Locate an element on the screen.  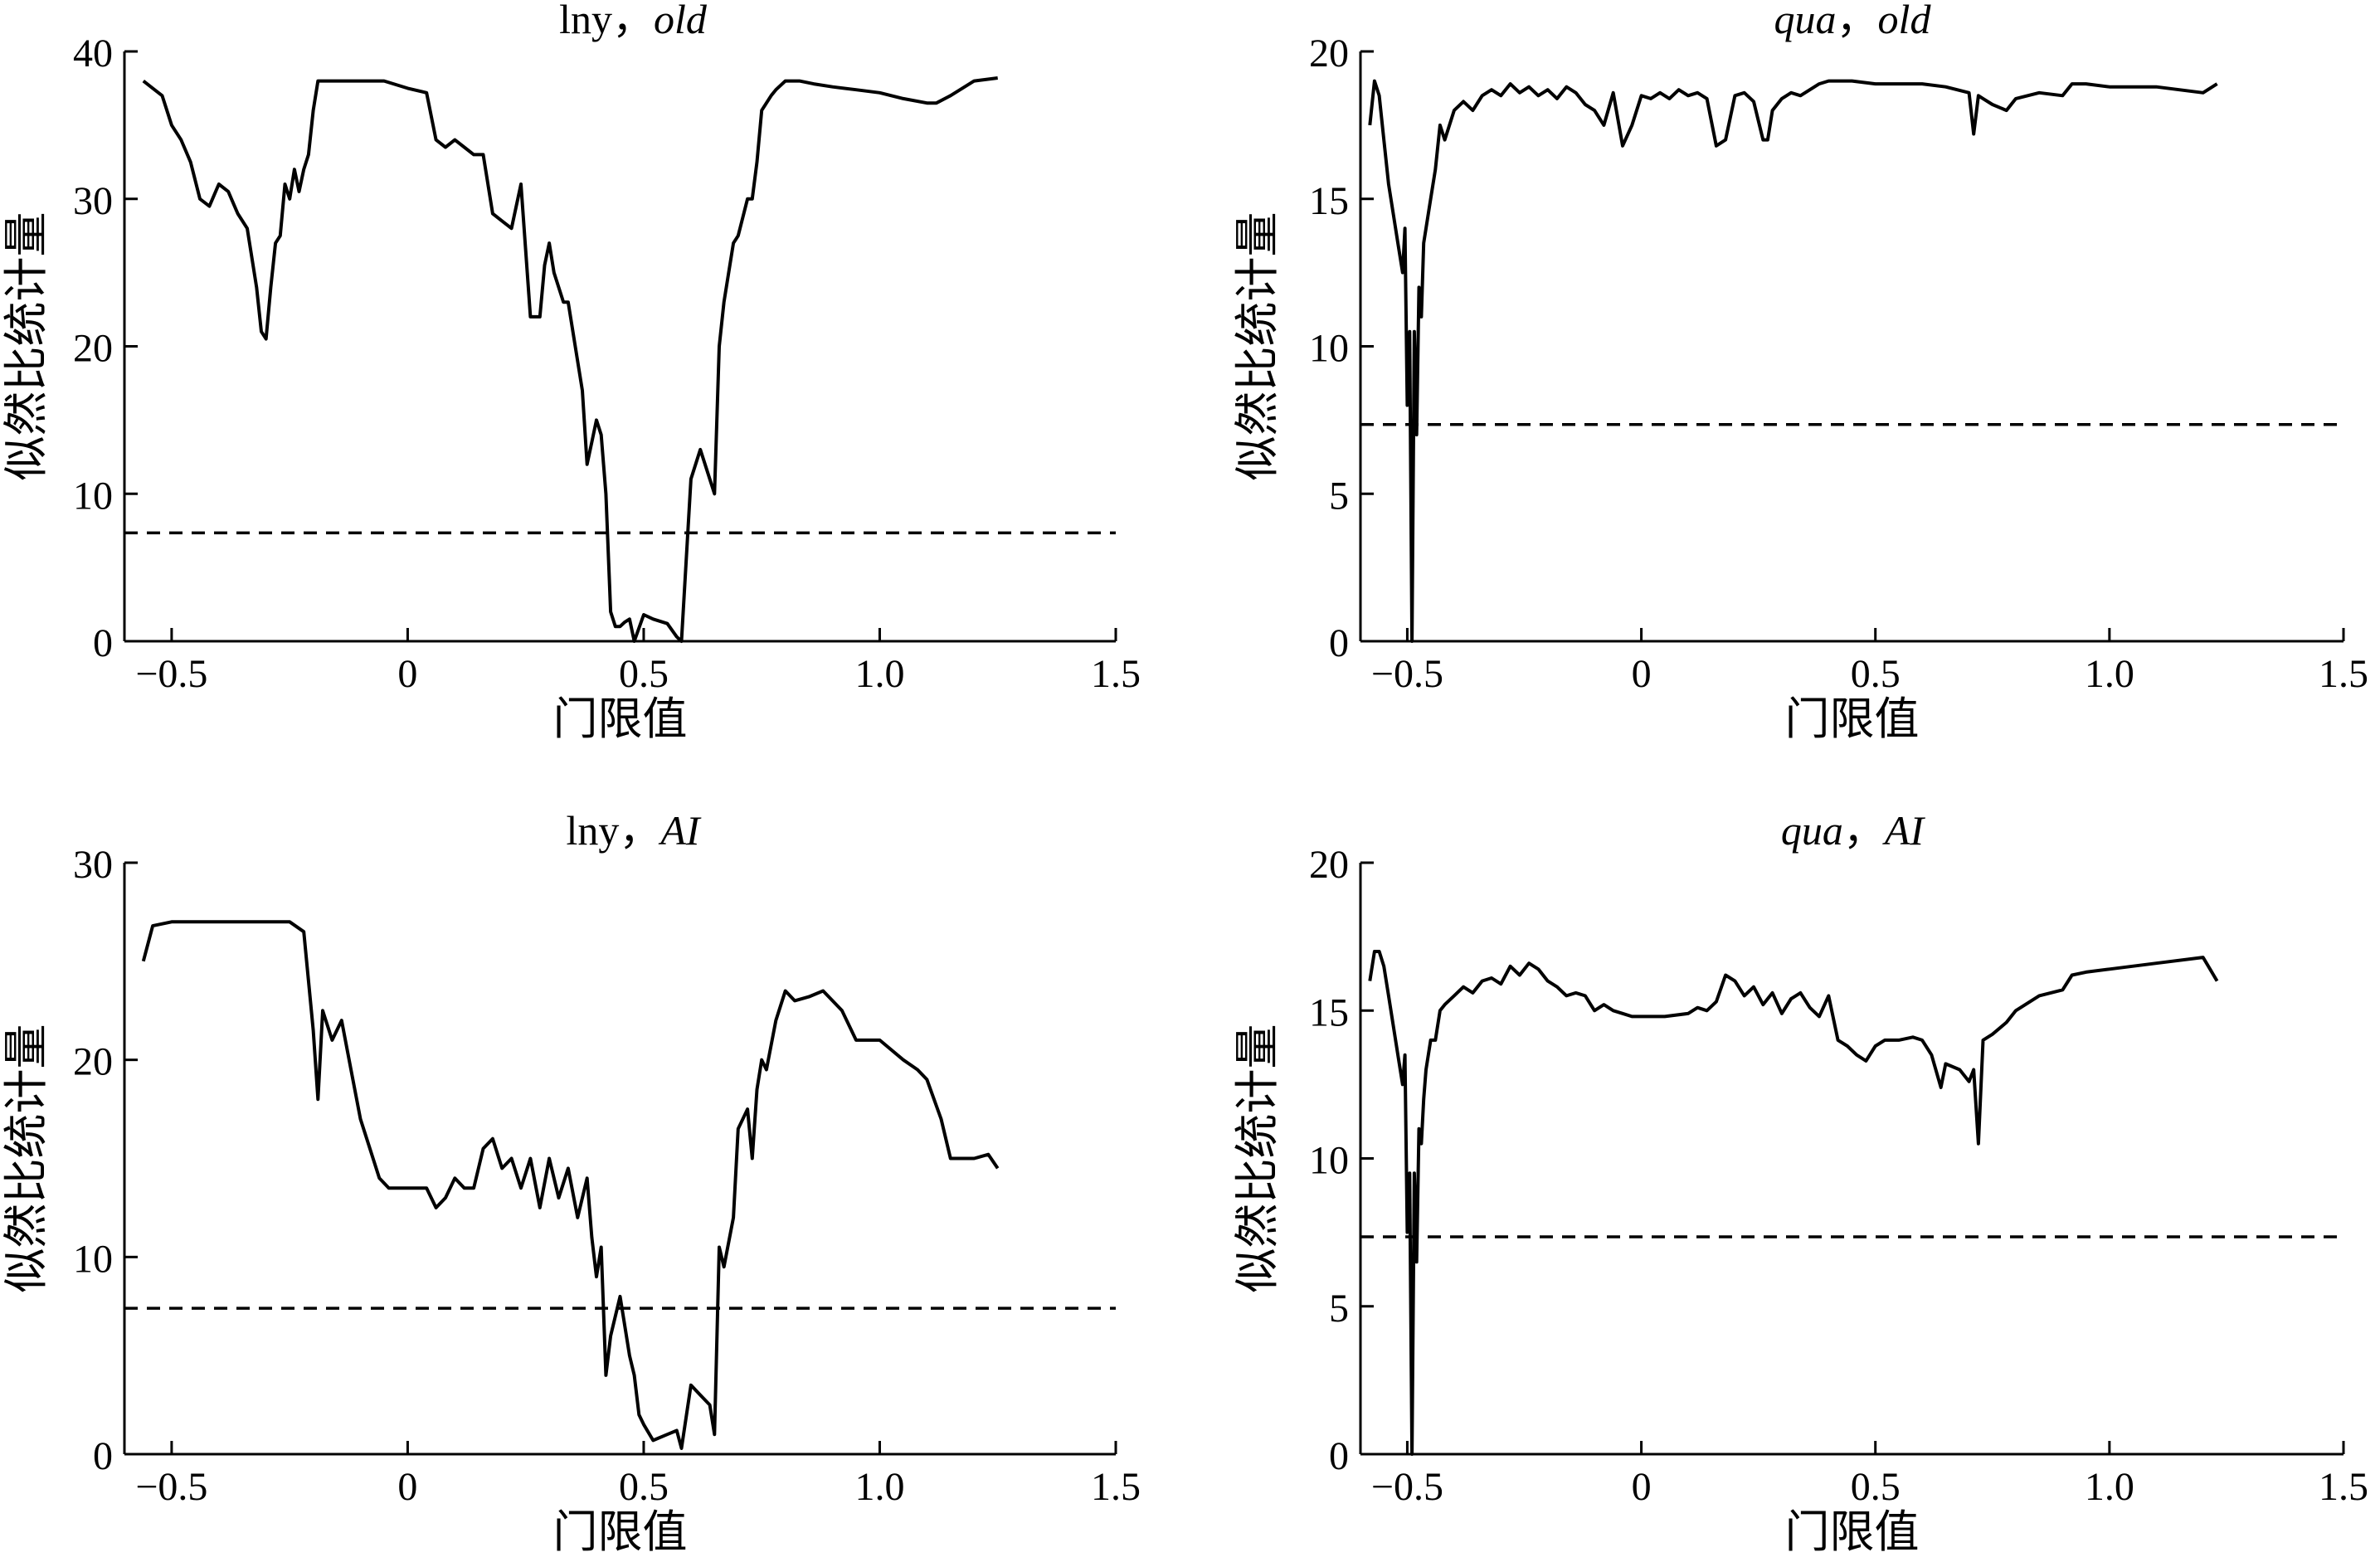
chart-title: qua，old is located at coordinates (1853, 21).